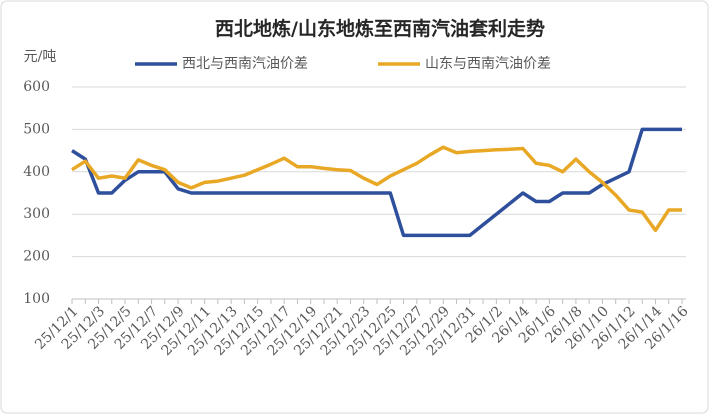 The height and width of the screenshot is (419, 710). What do you see at coordinates (36, 129) in the screenshot?
I see `y-tick-label: 500` at bounding box center [36, 129].